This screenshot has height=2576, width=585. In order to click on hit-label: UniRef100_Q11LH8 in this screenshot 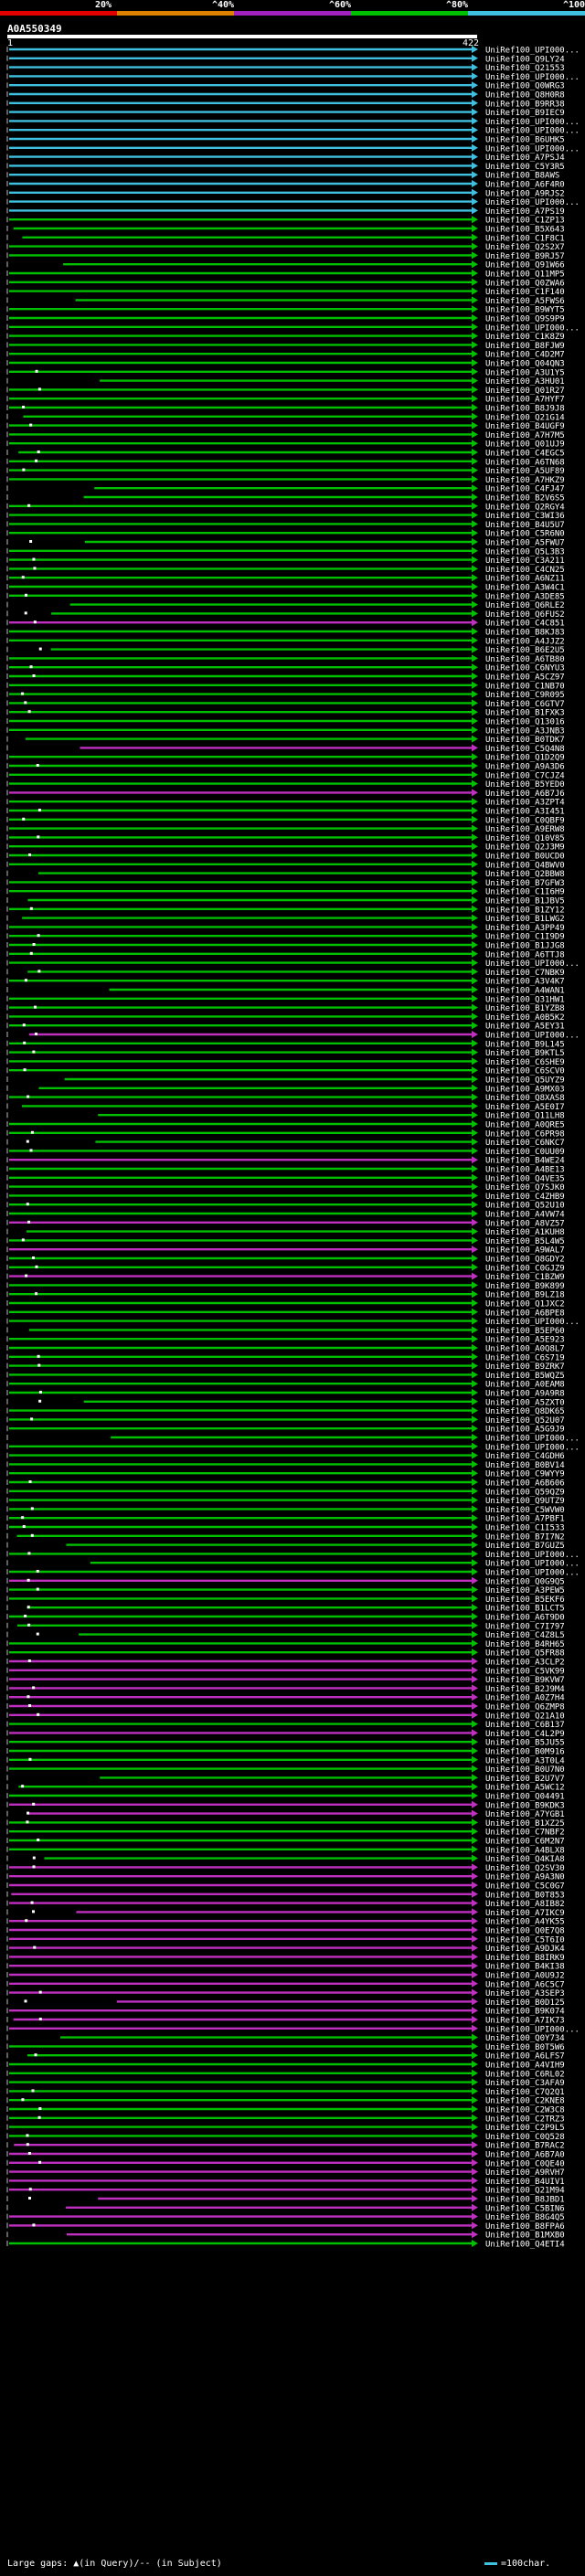, I will do `click(525, 1116)`.